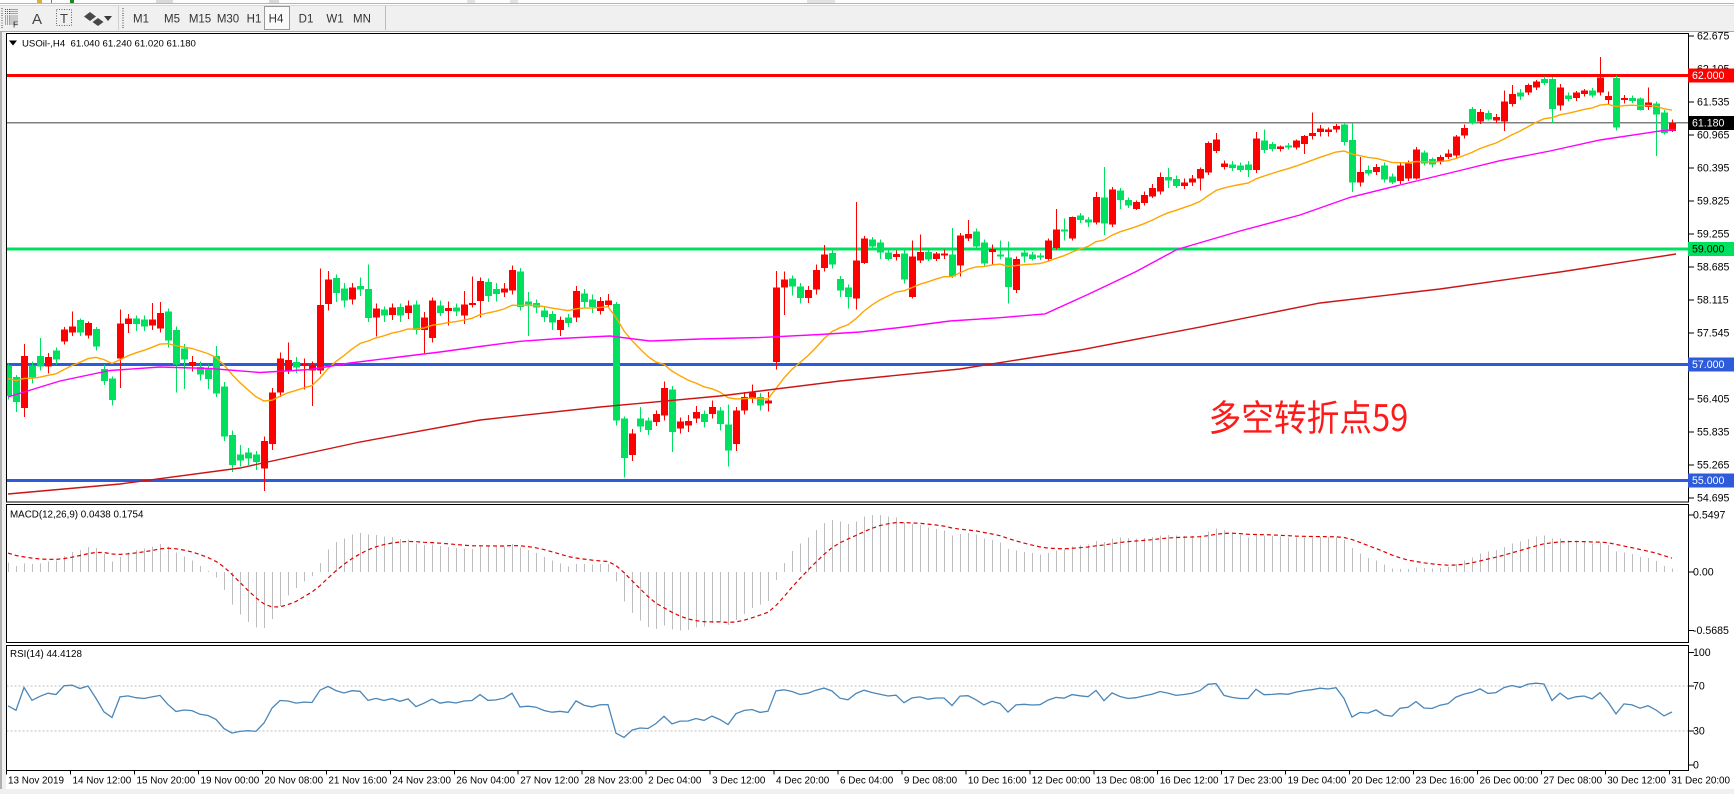 The height and width of the screenshot is (794, 1734). Describe the element at coordinates (1636, 781) in the screenshot. I see `svg-text: 30 Dec 12:00` at that location.